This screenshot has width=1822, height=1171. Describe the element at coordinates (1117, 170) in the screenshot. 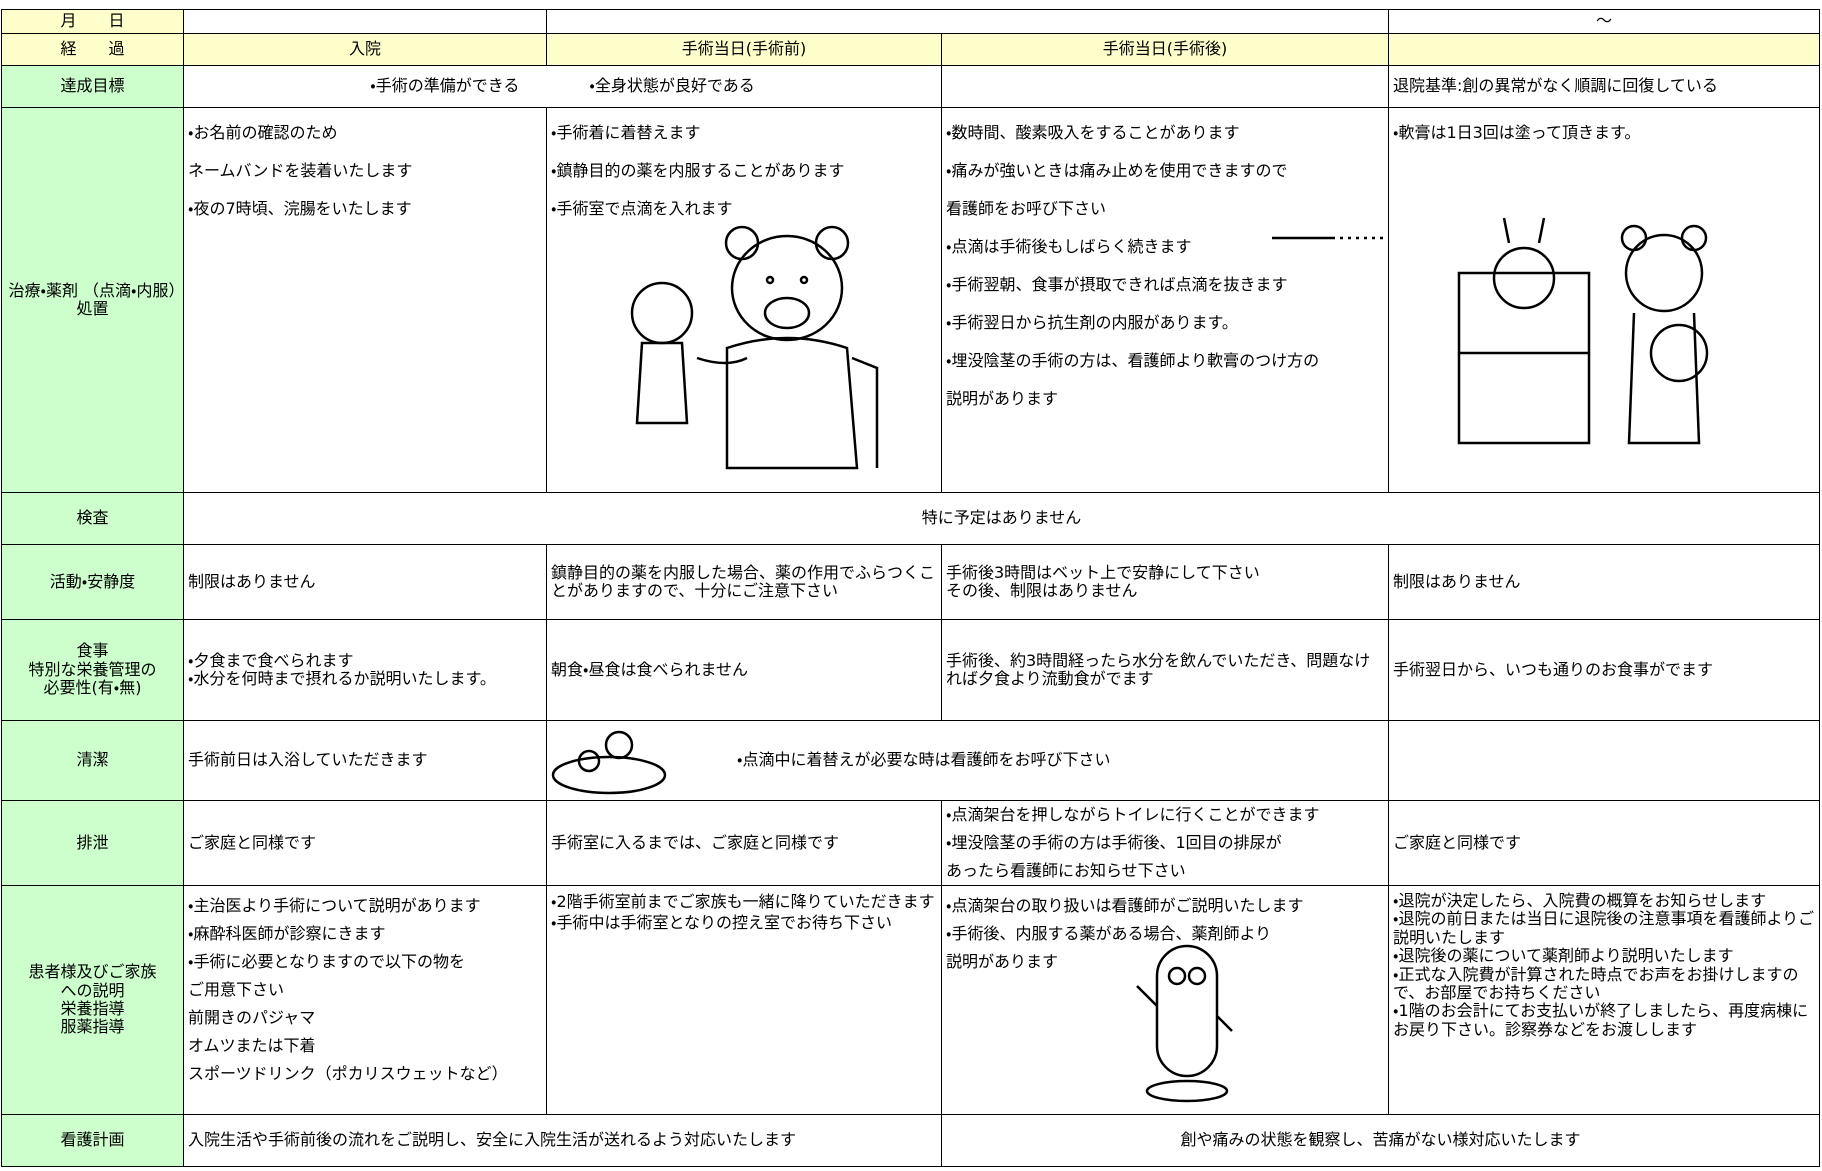

I see `text-line: ・痛みが強いときは痛み止めを使用できますので` at that location.